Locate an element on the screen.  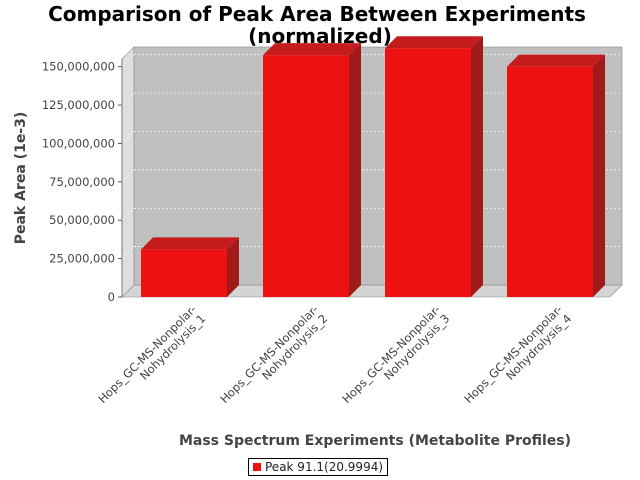
y-tick-label: 75,000,000 is located at coordinates (82, 182).